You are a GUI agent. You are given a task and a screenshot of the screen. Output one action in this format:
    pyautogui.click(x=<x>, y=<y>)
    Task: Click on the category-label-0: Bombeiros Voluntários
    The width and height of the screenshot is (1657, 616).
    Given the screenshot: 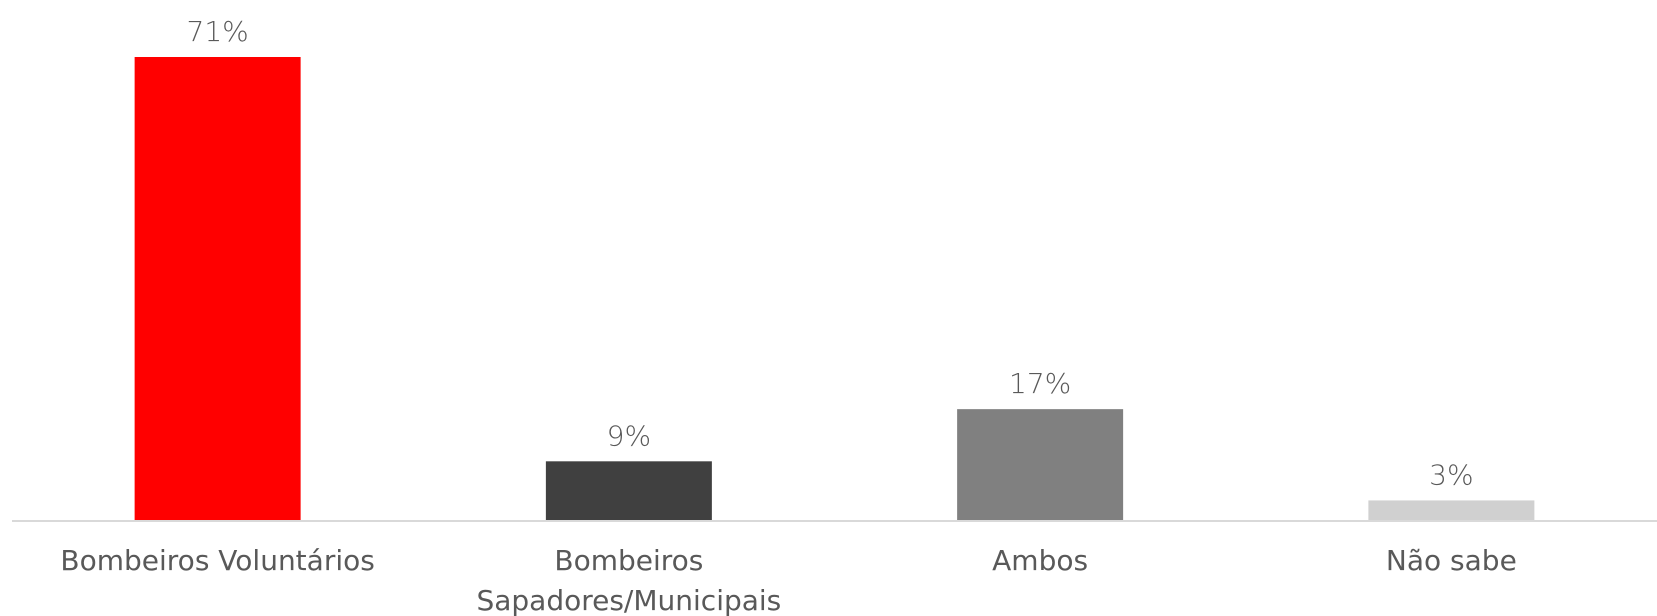 What is the action you would take?
    pyautogui.click(x=217, y=560)
    